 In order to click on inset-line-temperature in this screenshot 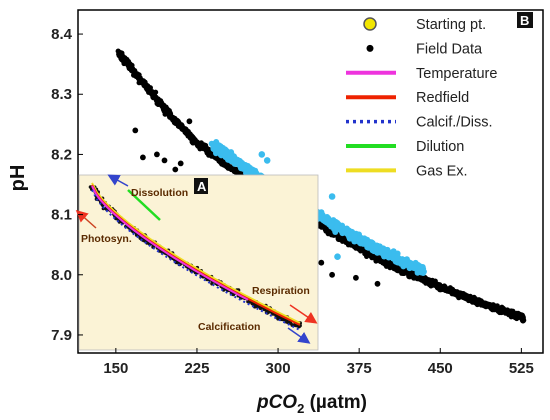, I will do `click(170, 243)`.